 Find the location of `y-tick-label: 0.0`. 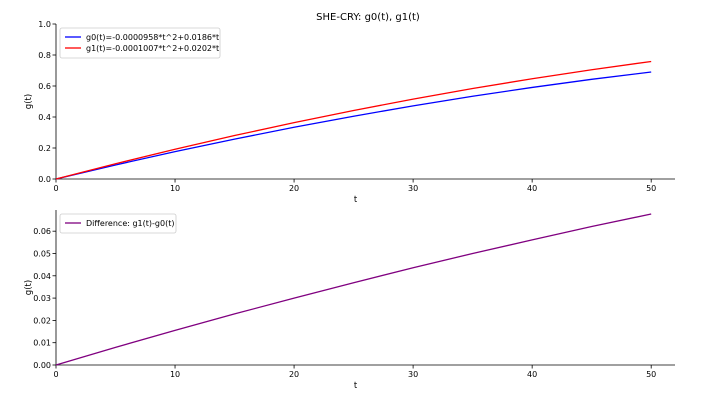

y-tick-label: 0.0 is located at coordinates (44, 179).